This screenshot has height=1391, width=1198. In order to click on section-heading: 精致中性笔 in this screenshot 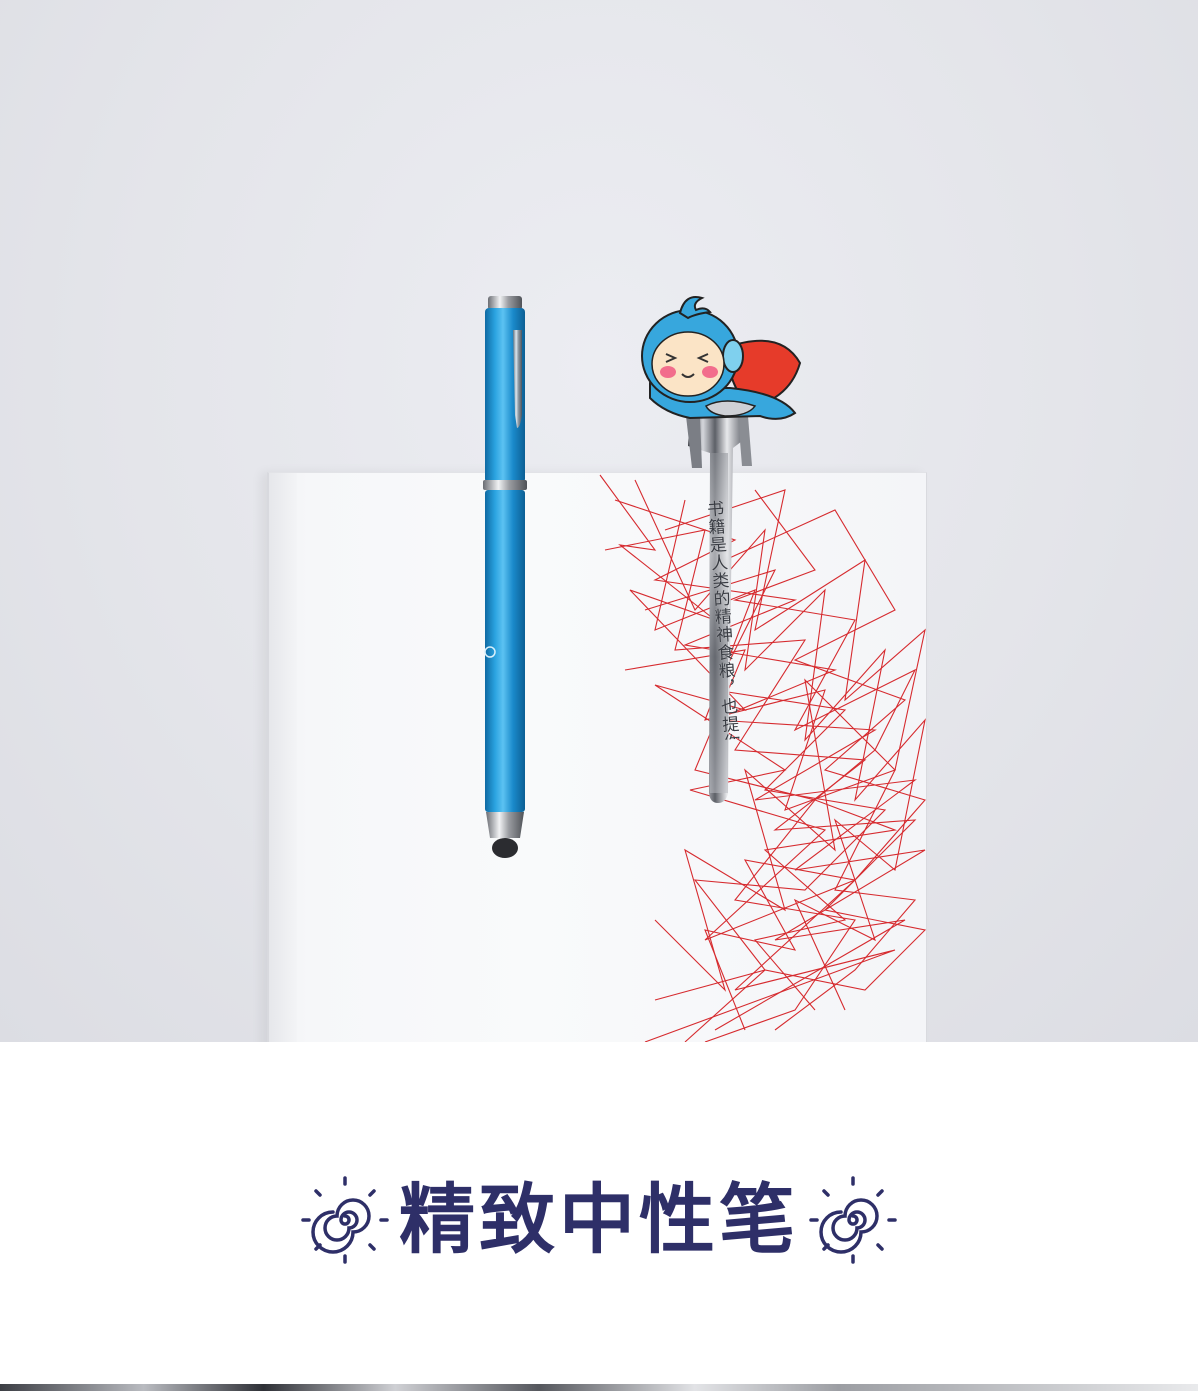, I will do `click(599, 1220)`.